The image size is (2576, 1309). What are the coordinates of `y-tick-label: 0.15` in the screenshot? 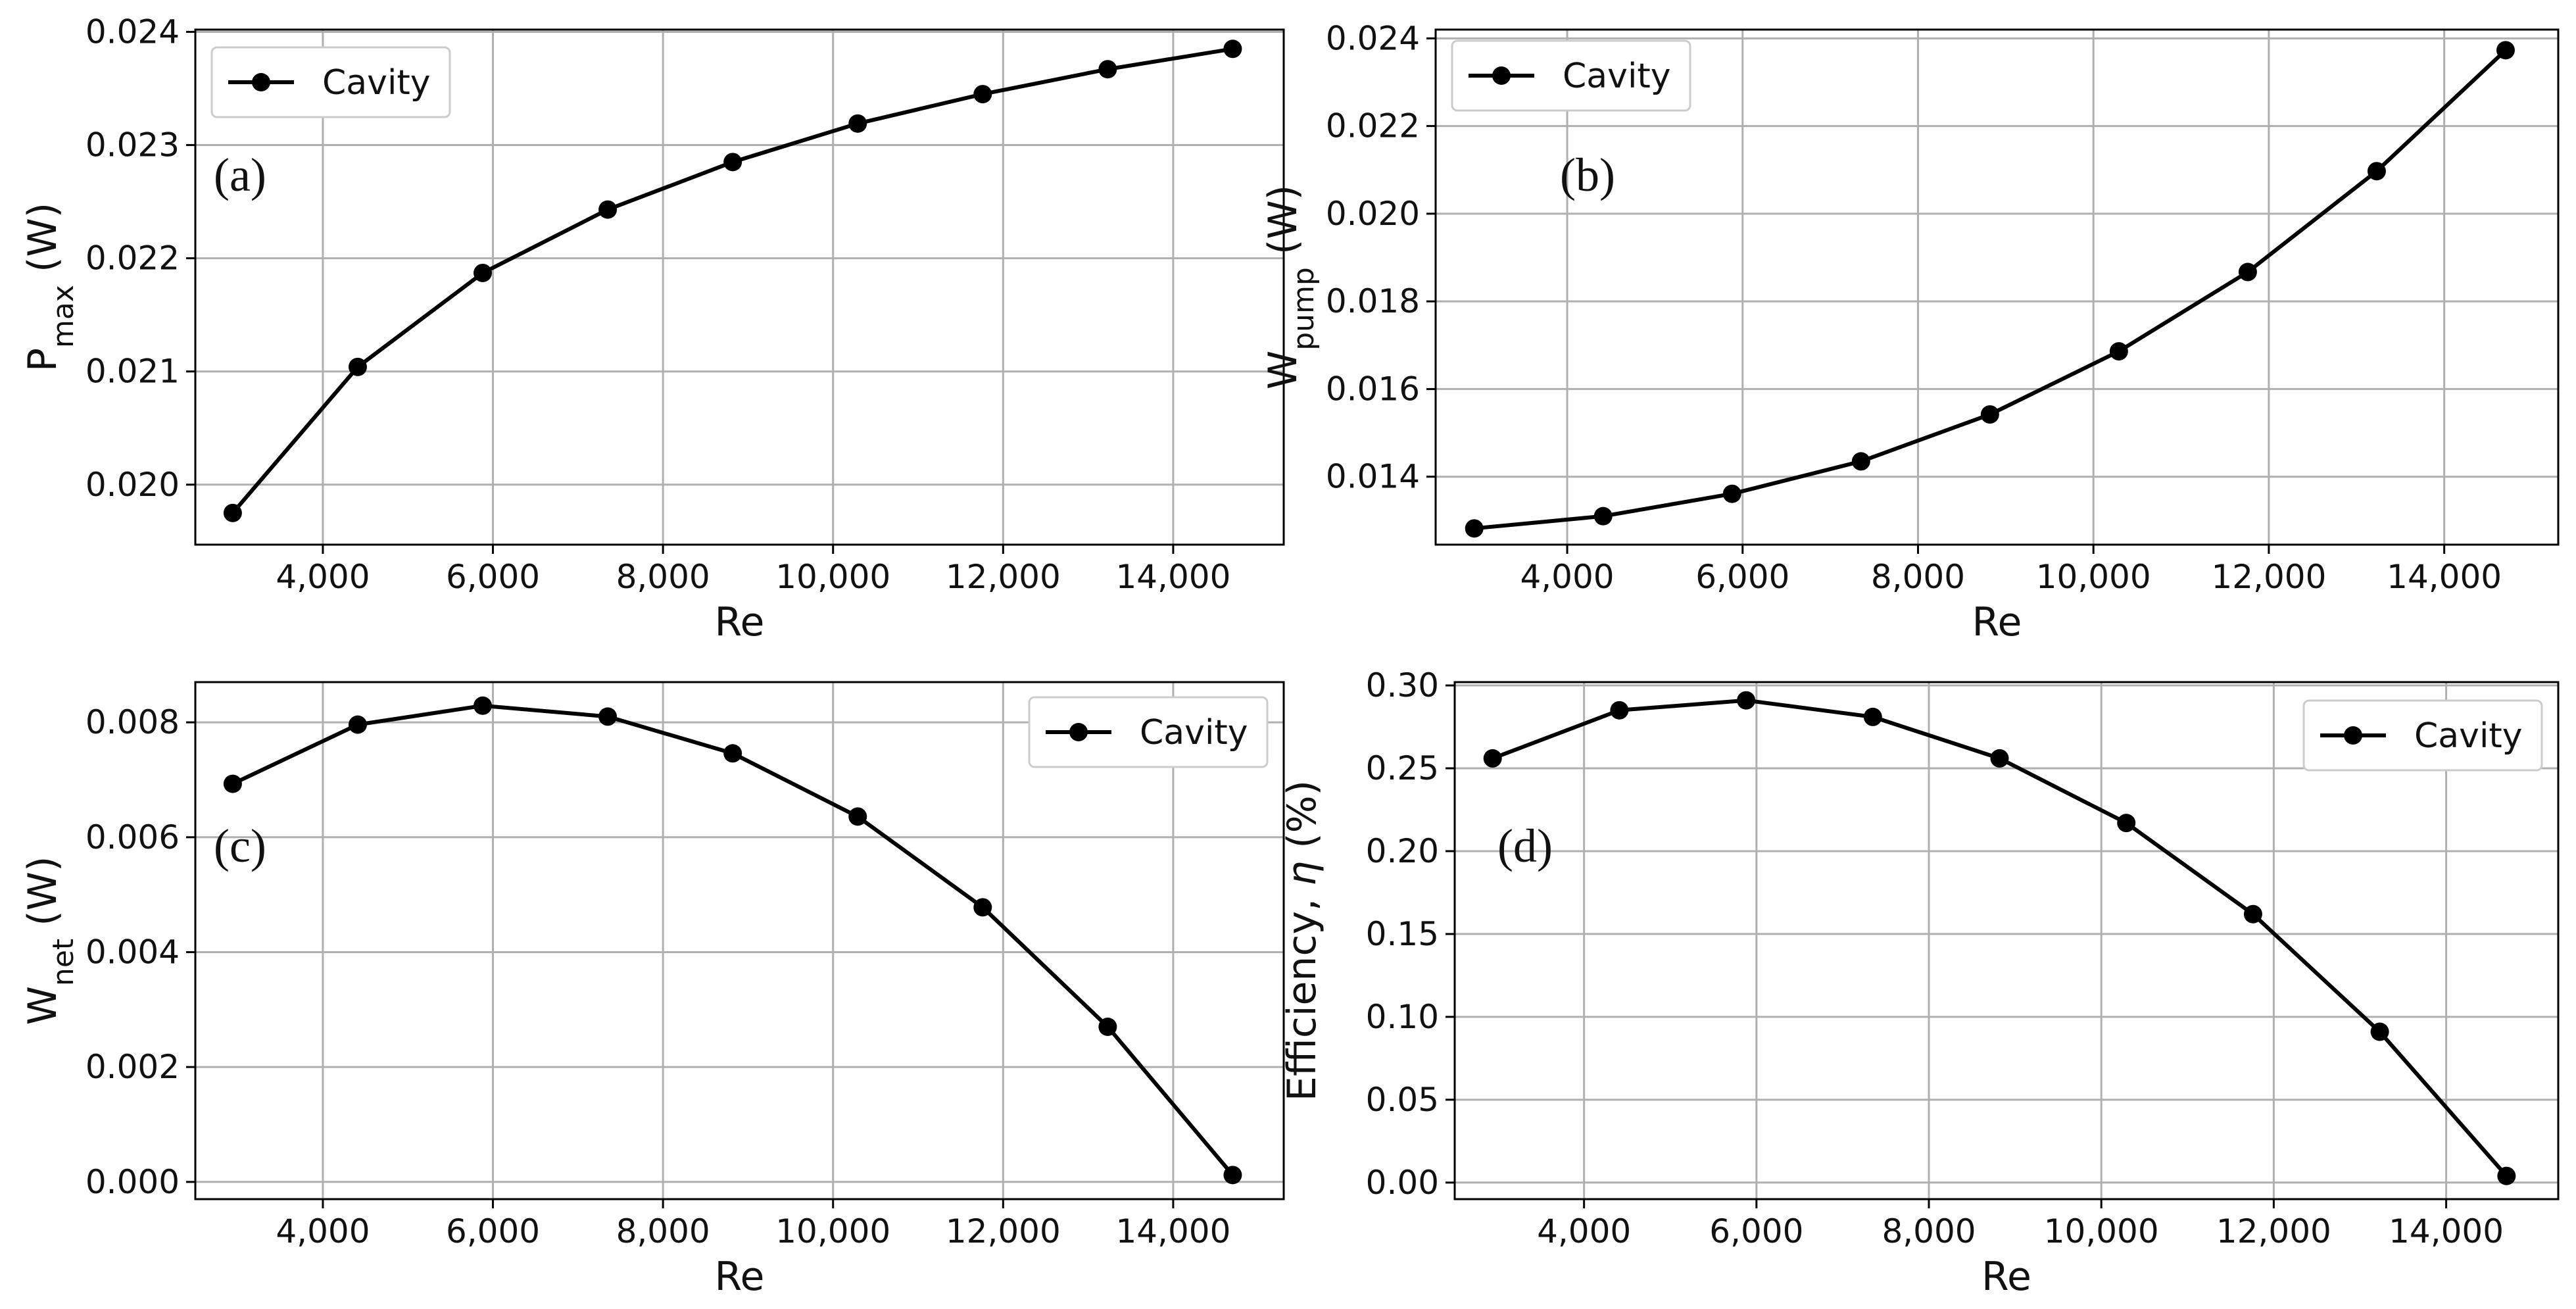 It's located at (1402, 934).